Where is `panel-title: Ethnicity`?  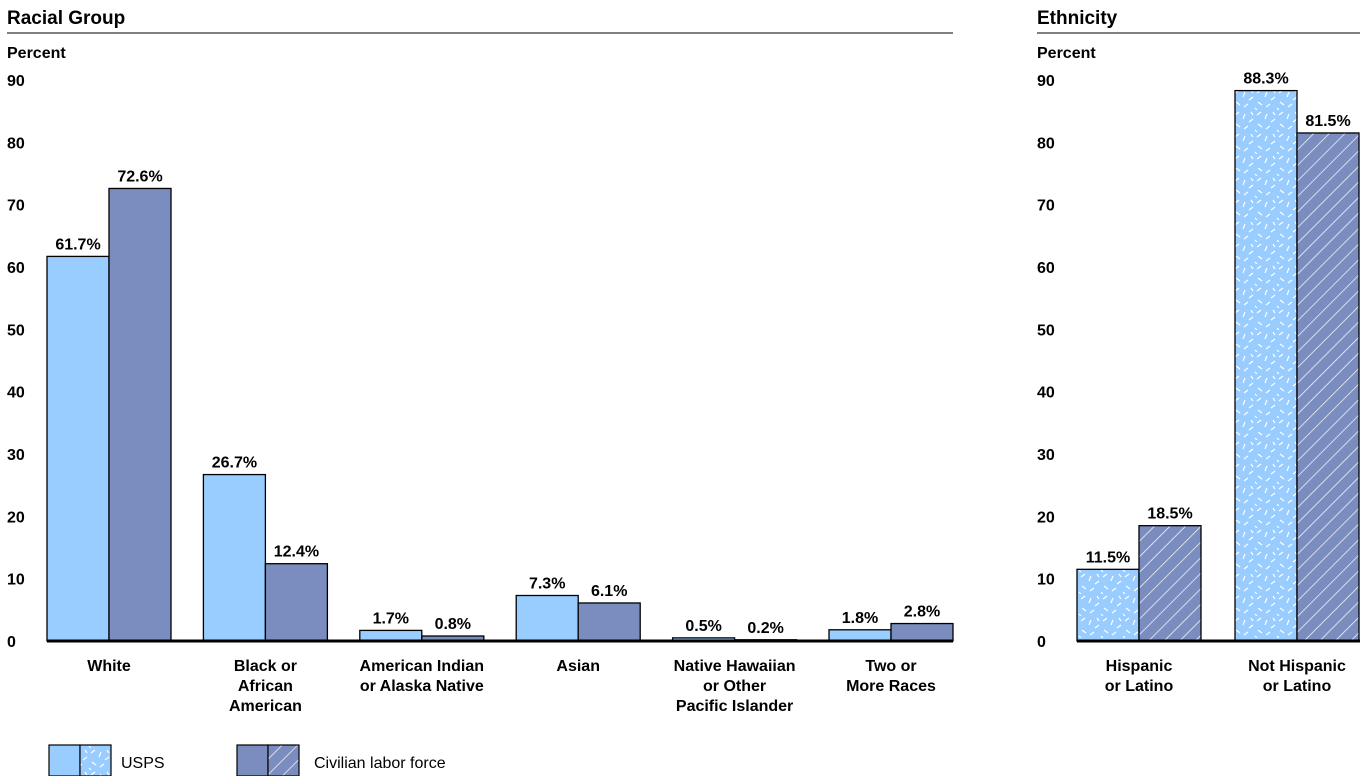 panel-title: Ethnicity is located at coordinates (1077, 18).